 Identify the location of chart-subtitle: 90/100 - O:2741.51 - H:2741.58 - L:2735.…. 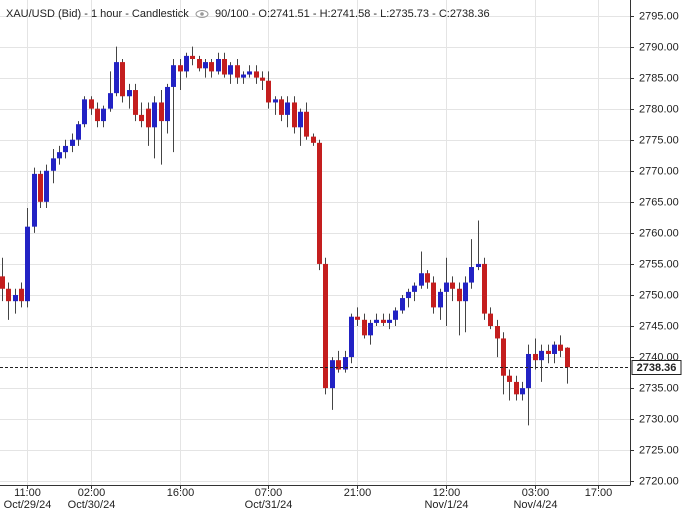
(352, 14).